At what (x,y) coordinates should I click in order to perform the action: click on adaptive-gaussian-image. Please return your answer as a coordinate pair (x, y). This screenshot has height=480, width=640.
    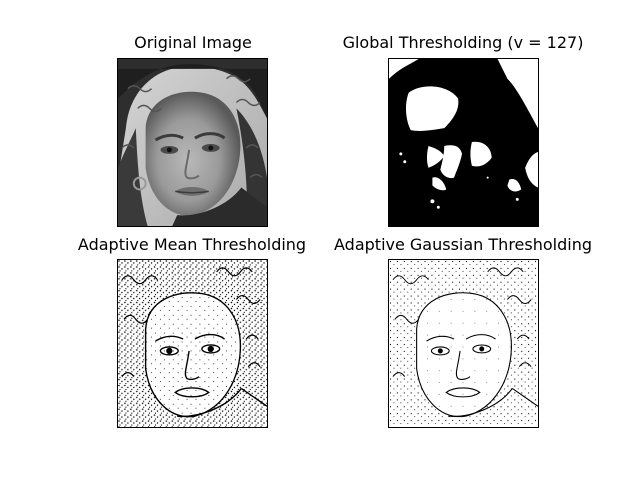
    Looking at the image, I should click on (463, 343).